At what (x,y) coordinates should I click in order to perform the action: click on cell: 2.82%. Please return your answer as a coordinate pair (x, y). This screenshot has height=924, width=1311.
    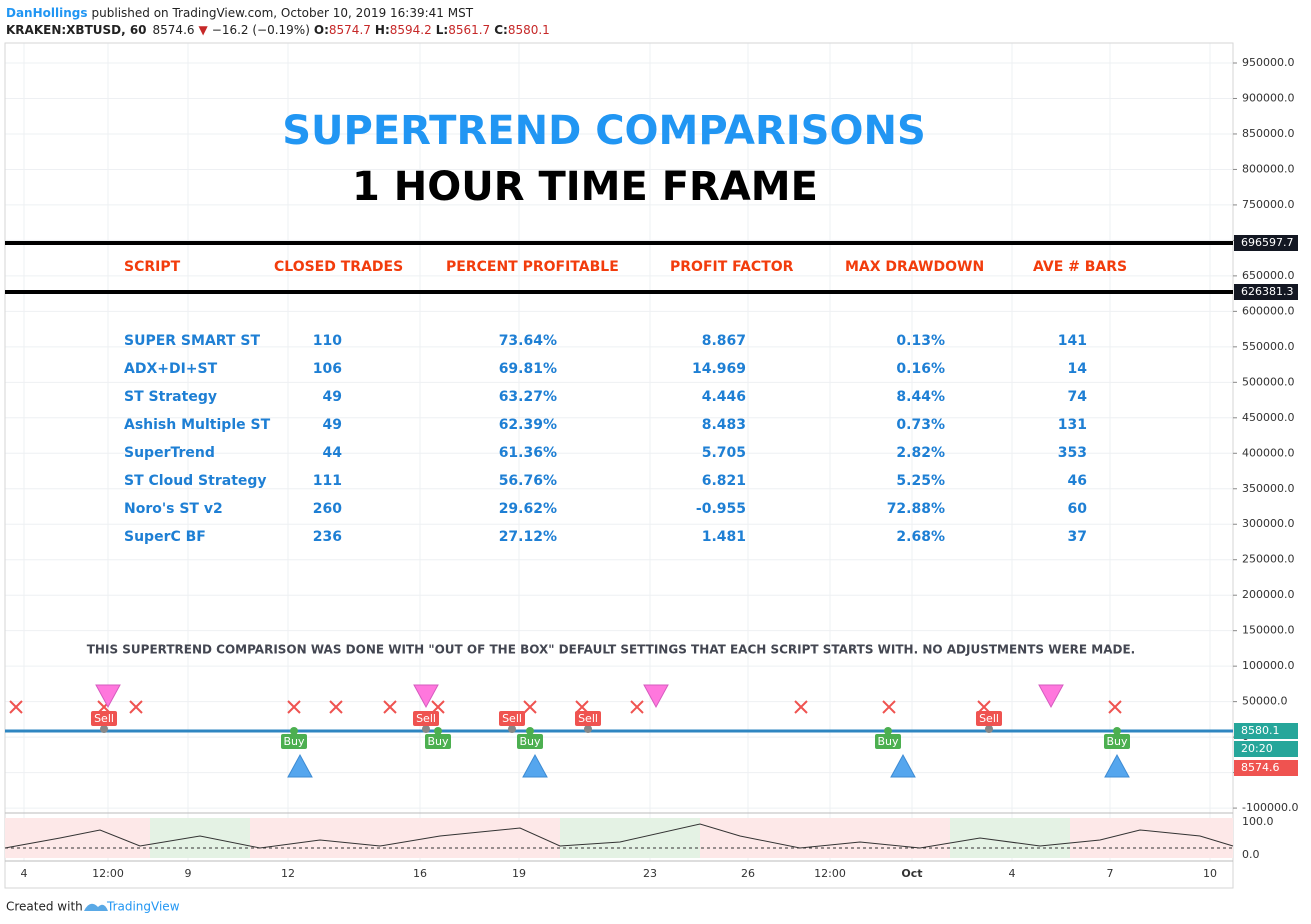
    Looking at the image, I should click on (920, 453).